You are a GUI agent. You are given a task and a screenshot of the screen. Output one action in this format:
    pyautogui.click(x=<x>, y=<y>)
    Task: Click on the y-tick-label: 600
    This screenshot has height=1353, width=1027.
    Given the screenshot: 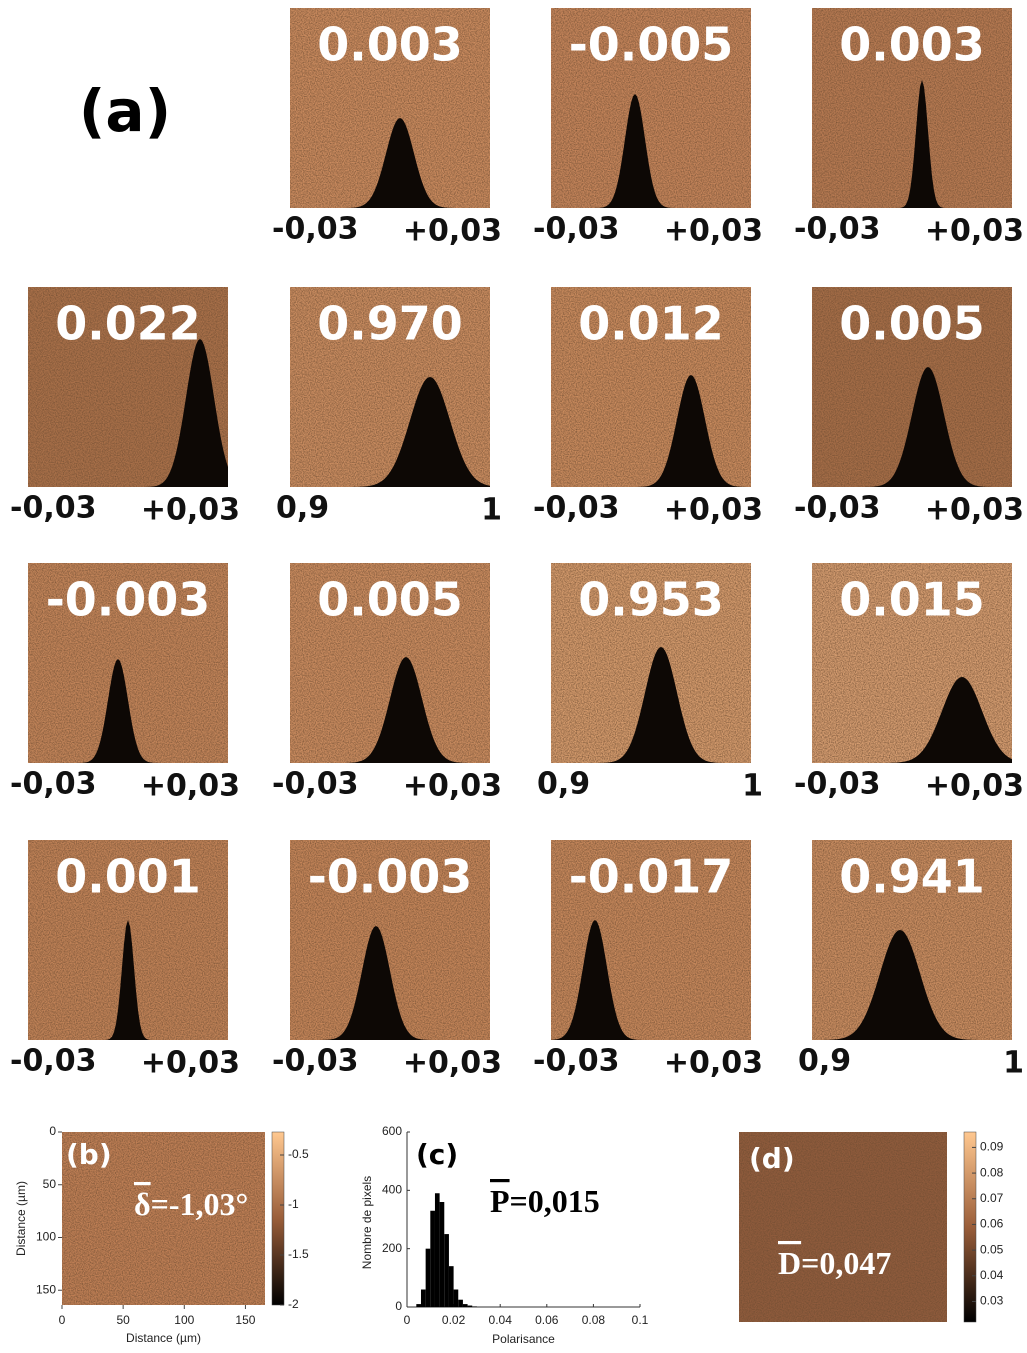 What is the action you would take?
    pyautogui.click(x=392, y=1131)
    